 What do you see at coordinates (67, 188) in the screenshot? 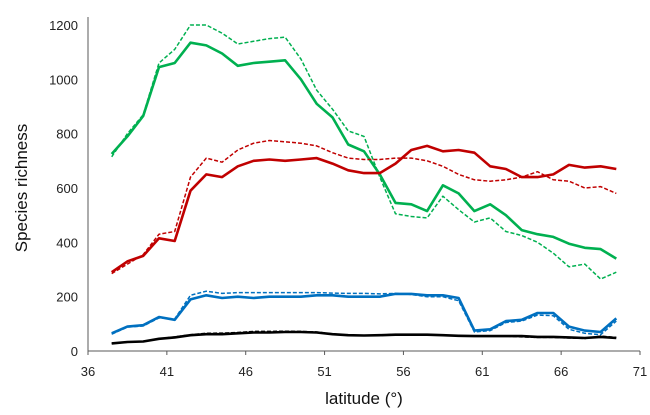
I see `y-tick-label: 600` at bounding box center [67, 188].